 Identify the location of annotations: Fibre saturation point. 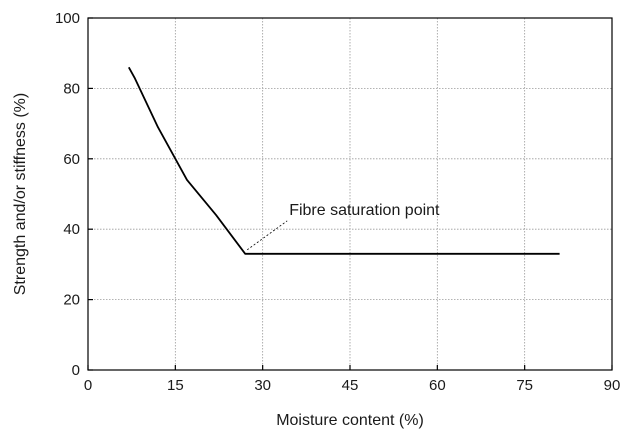
(343, 226).